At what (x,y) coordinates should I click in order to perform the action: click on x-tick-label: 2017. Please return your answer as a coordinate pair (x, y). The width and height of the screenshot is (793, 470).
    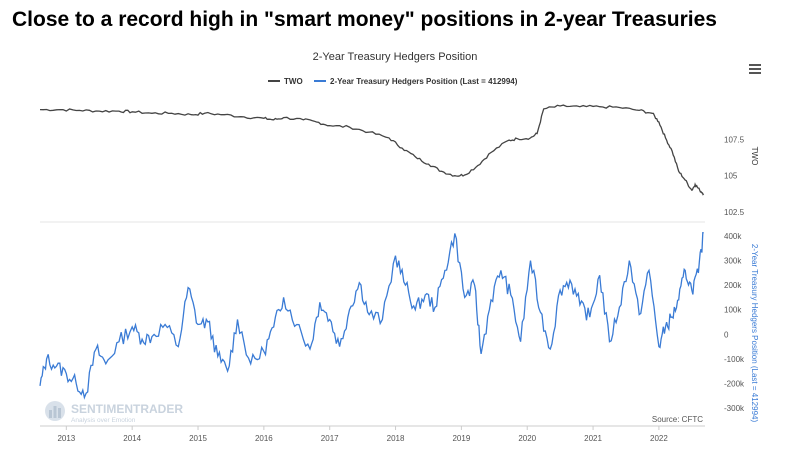
    Looking at the image, I should click on (330, 438).